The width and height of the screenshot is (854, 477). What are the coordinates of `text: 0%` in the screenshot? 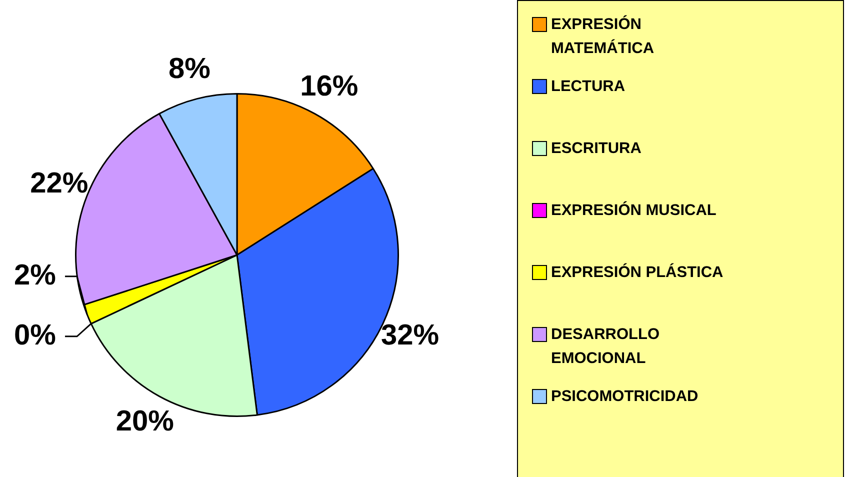 It's located at (35, 335).